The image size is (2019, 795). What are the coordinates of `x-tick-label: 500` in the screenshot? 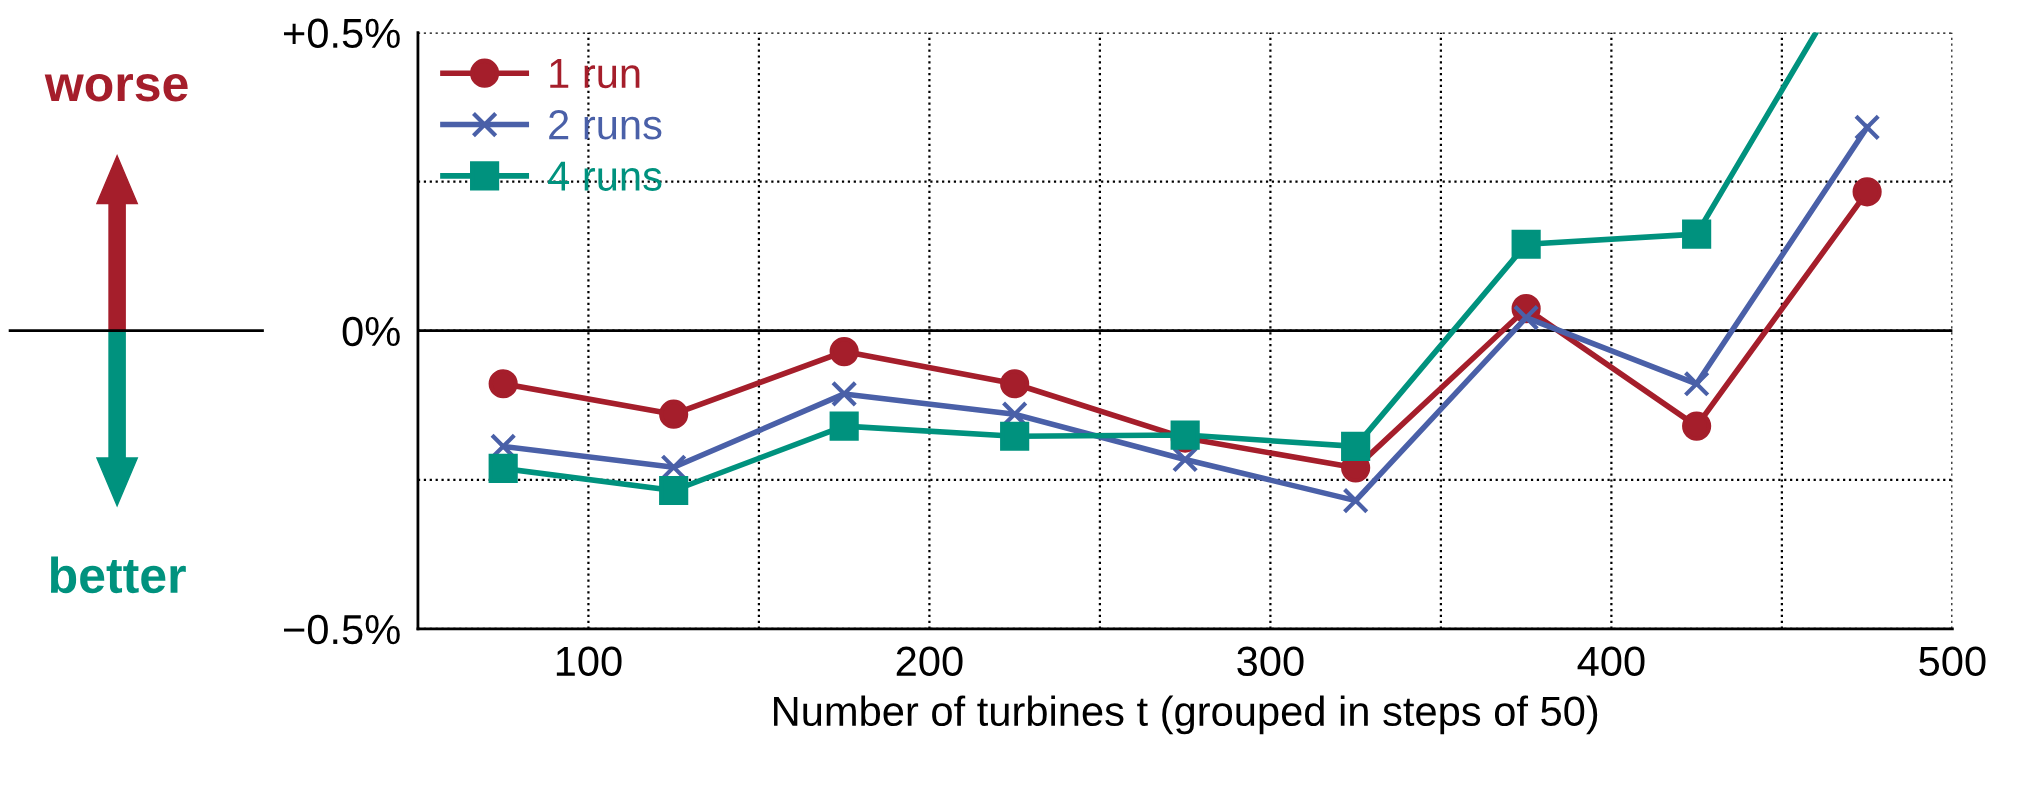 It's located at (1952, 661).